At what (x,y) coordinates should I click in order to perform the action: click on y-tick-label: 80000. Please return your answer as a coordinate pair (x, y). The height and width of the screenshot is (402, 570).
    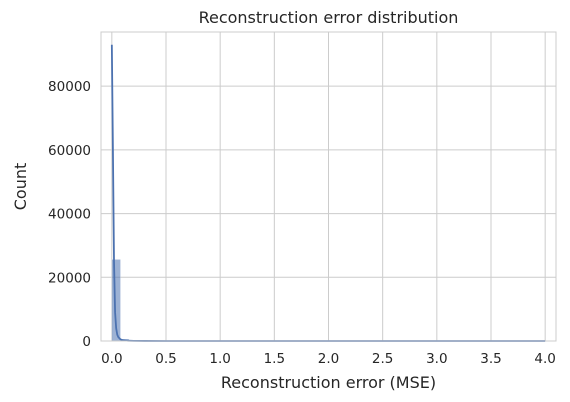
    Looking at the image, I should click on (69, 87).